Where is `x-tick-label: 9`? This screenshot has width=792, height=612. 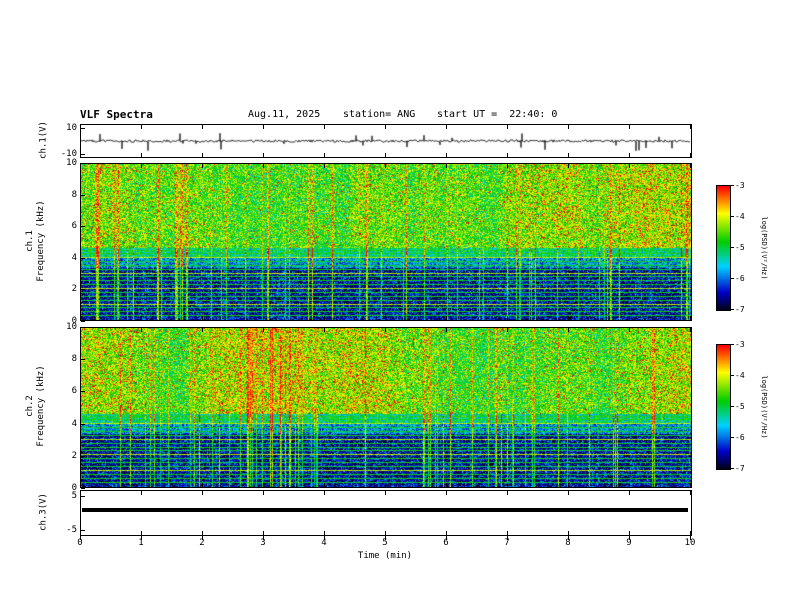 x-tick-label: 9 is located at coordinates (629, 543).